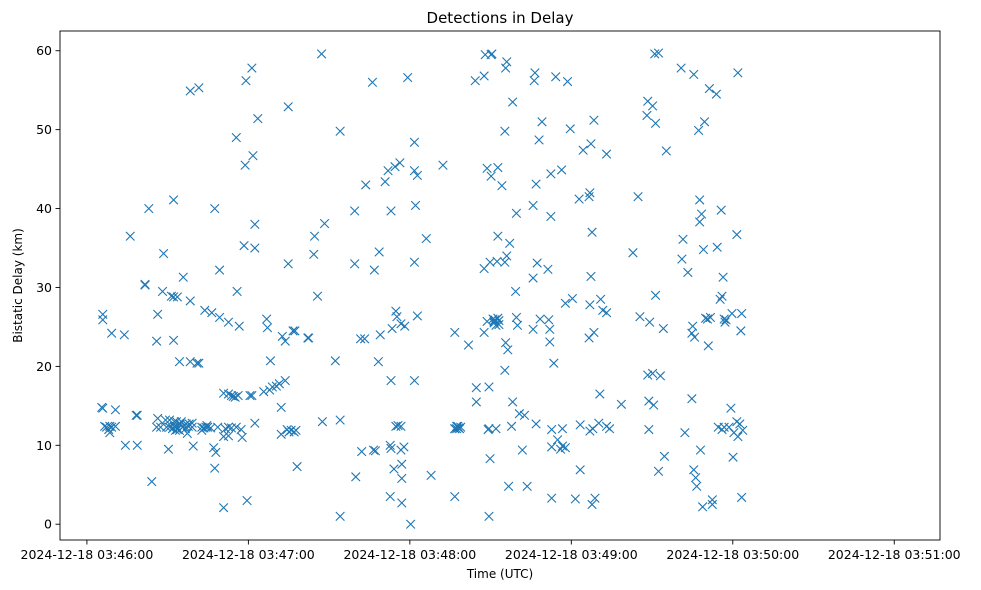  What do you see at coordinates (44, 445) in the screenshot?
I see `y-tick-label-1: 10` at bounding box center [44, 445].